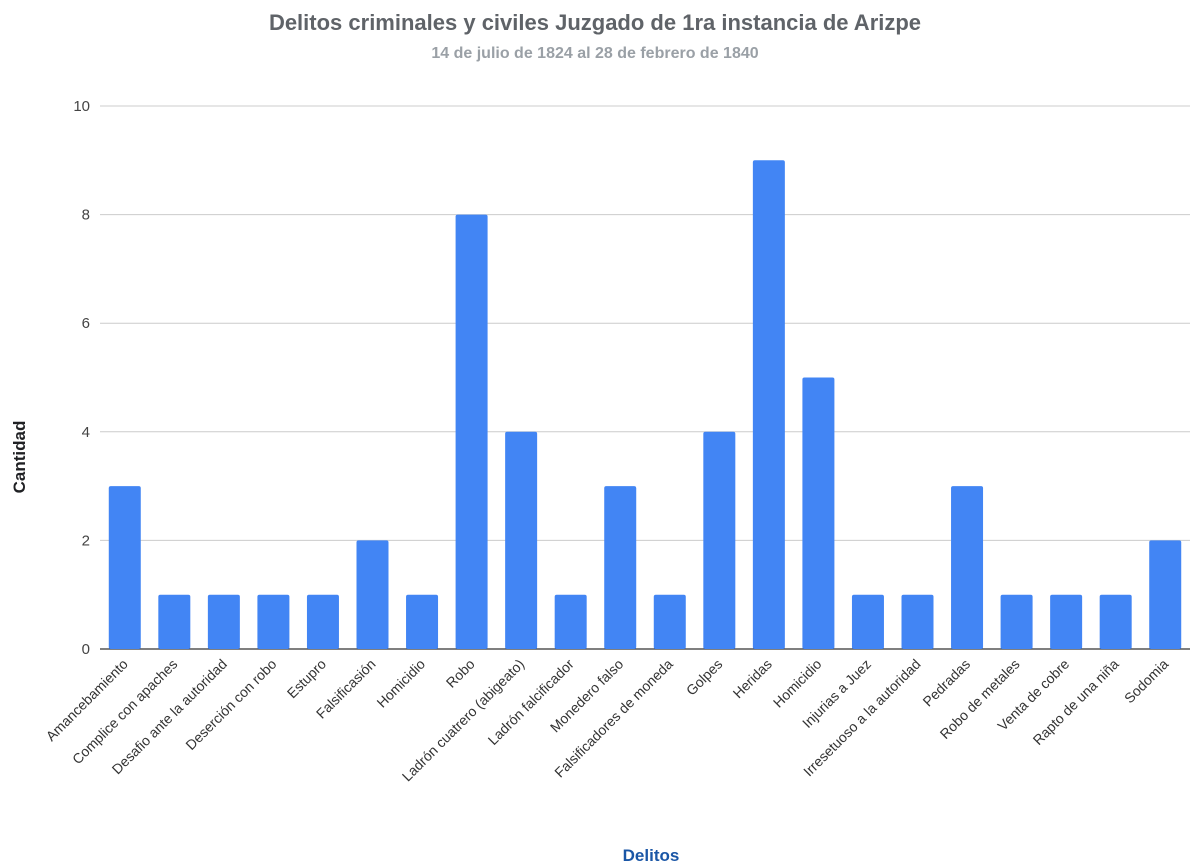 Image resolution: width=1190 pixels, height=866 pixels. What do you see at coordinates (1146, 681) in the screenshot?
I see `x-tick-label: Sodomia` at bounding box center [1146, 681].